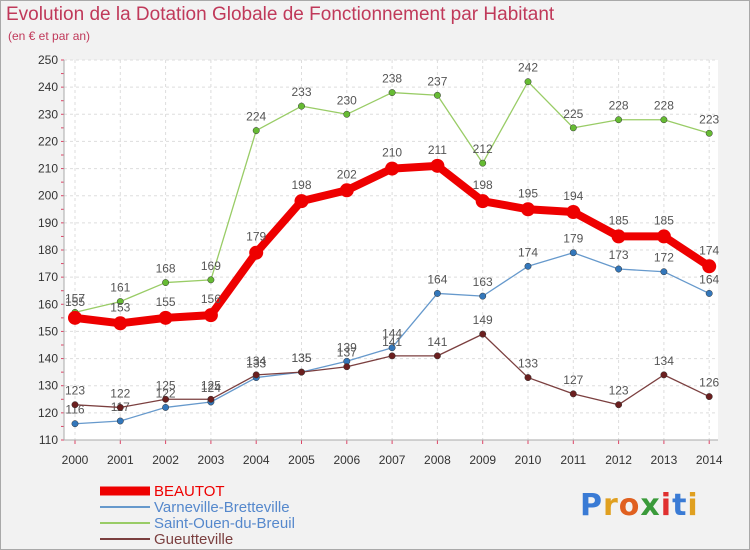 The height and width of the screenshot is (550, 750). What do you see at coordinates (483, 149) in the screenshot?
I see `data-label-saint-ouen-du-breuil: 212` at bounding box center [483, 149].